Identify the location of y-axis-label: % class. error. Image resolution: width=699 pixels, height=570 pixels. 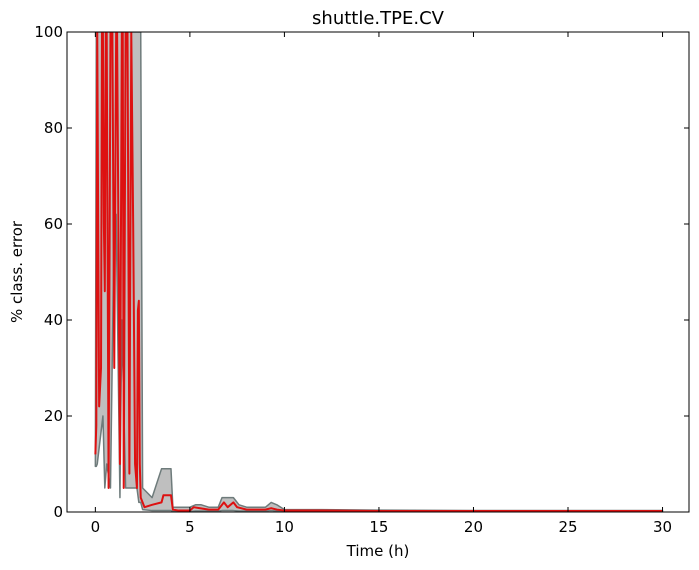
(17, 271).